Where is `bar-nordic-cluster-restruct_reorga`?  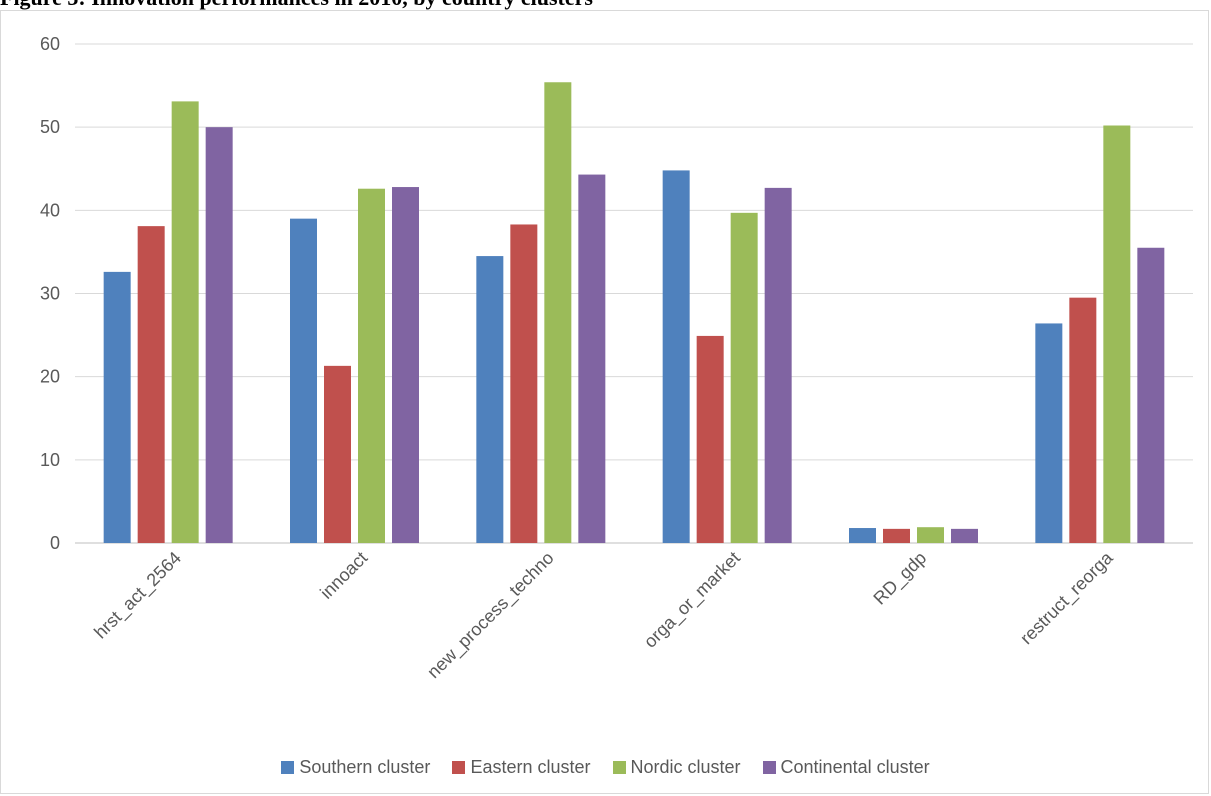 bar-nordic-cluster-restruct_reorga is located at coordinates (1117, 334).